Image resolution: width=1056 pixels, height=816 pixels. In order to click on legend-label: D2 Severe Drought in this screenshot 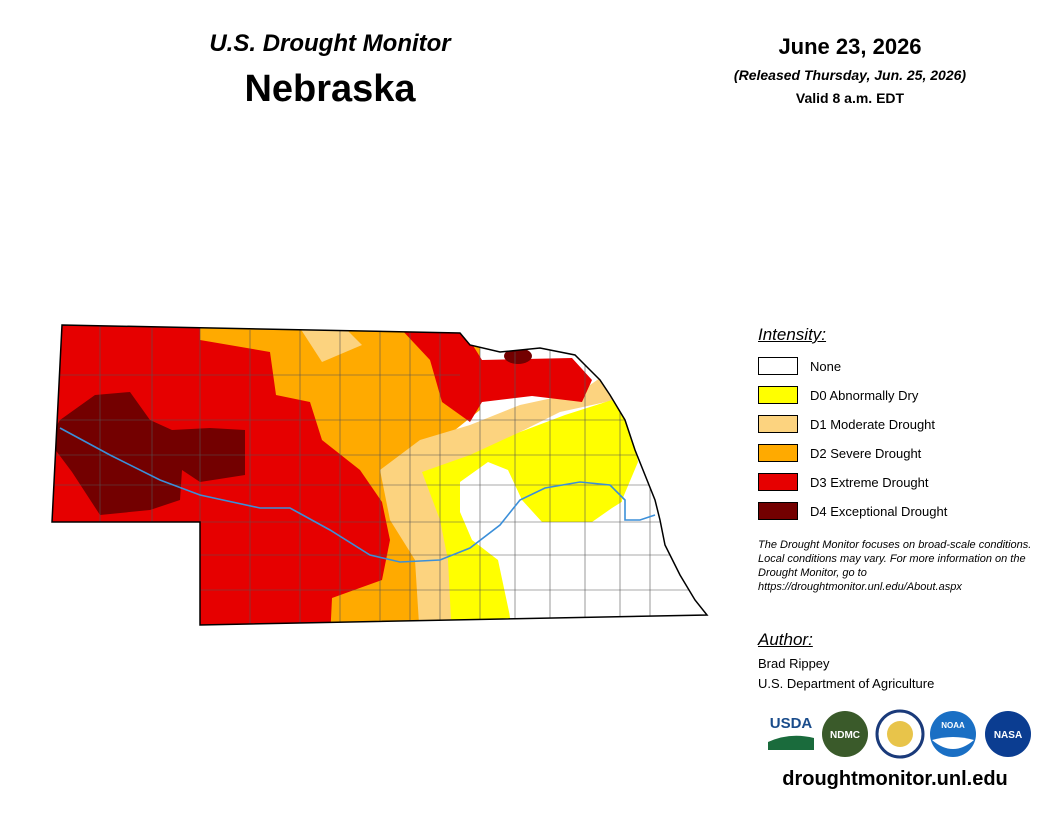, I will do `click(866, 453)`.